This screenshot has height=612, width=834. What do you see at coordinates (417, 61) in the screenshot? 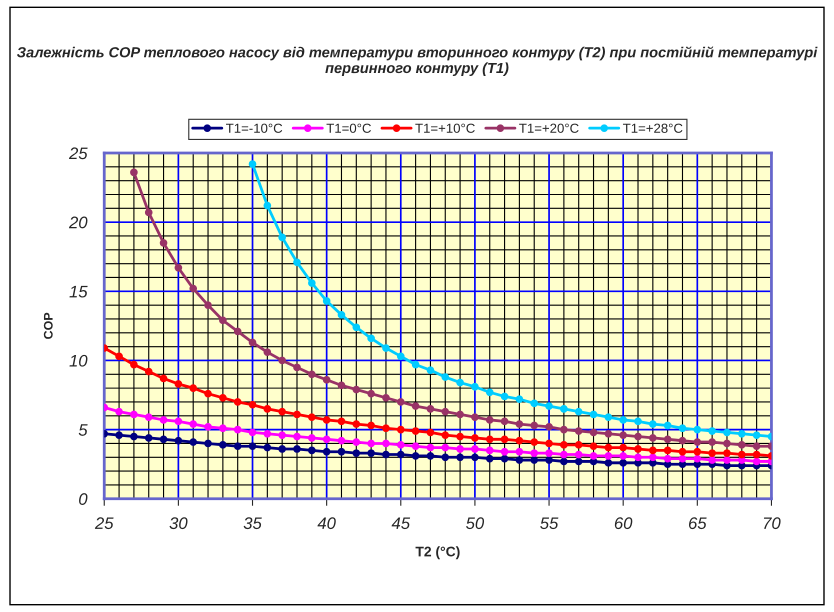
I see `chart-title: Залежність COP теплового насосу від температури вторинного контуру (T2) при постійній температурі первинного контуру (T1)` at bounding box center [417, 61].